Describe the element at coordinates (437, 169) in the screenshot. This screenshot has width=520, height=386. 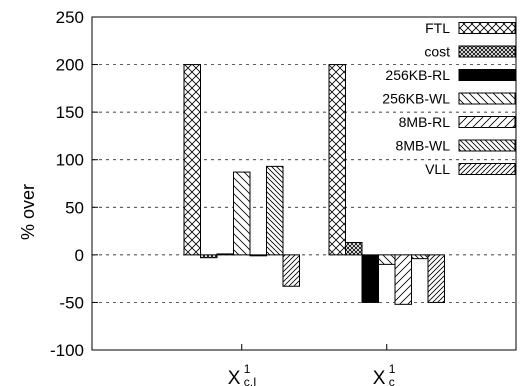
I see `legend-label: VLL` at that location.